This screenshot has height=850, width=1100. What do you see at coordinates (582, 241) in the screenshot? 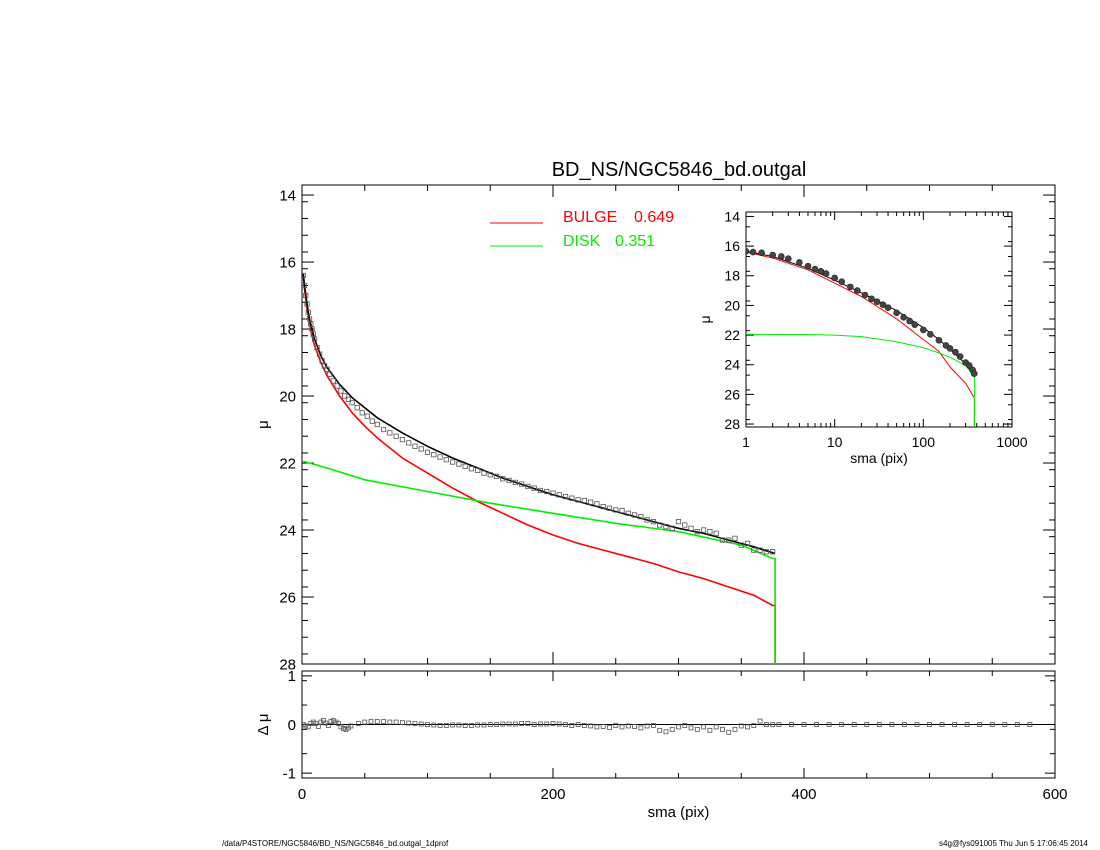
I see `legend-disk-label: DISK` at bounding box center [582, 241].